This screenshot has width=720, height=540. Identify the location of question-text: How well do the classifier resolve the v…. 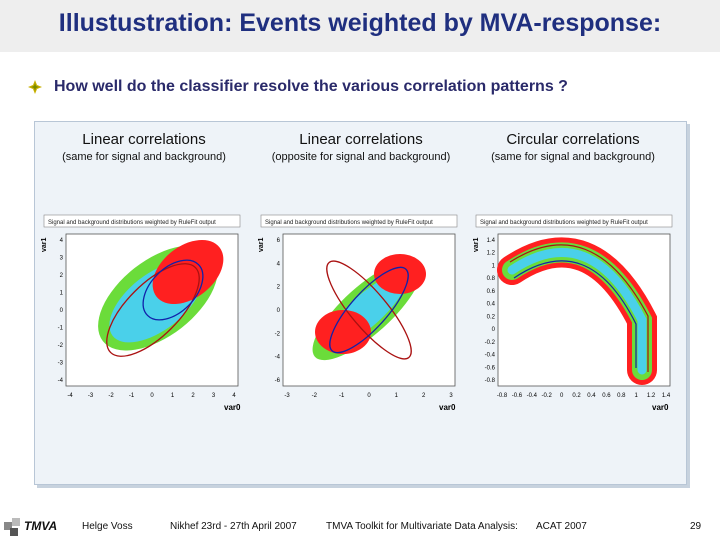
(311, 86).